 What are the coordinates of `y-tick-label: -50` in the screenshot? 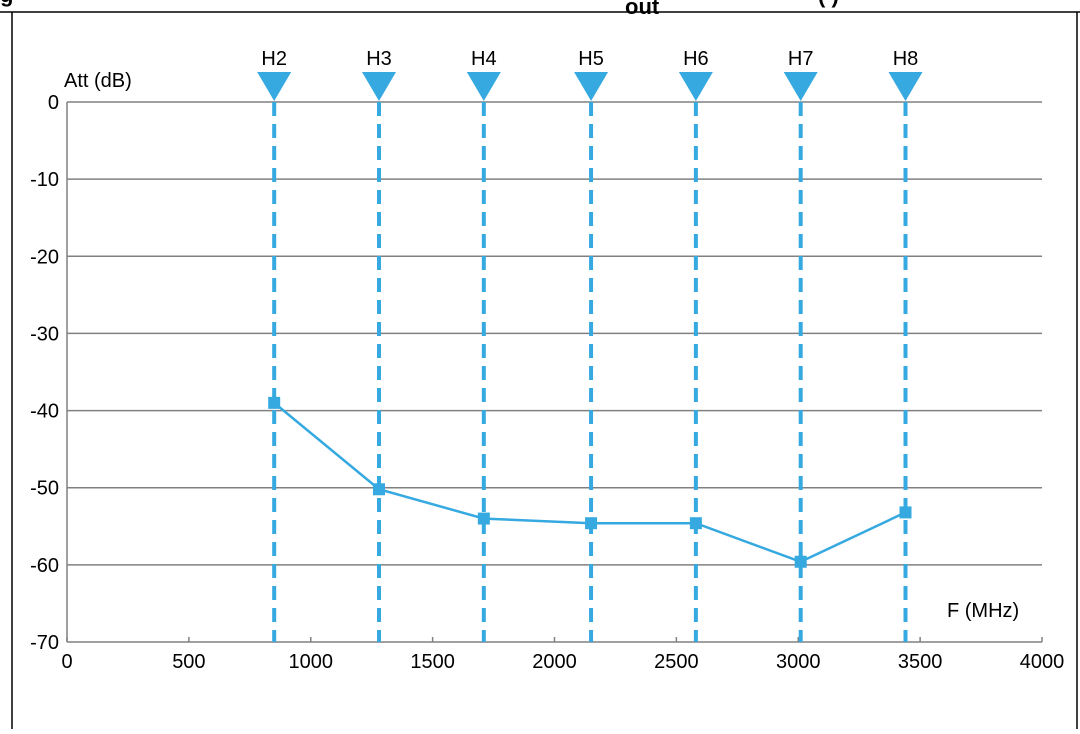 It's located at (44, 489).